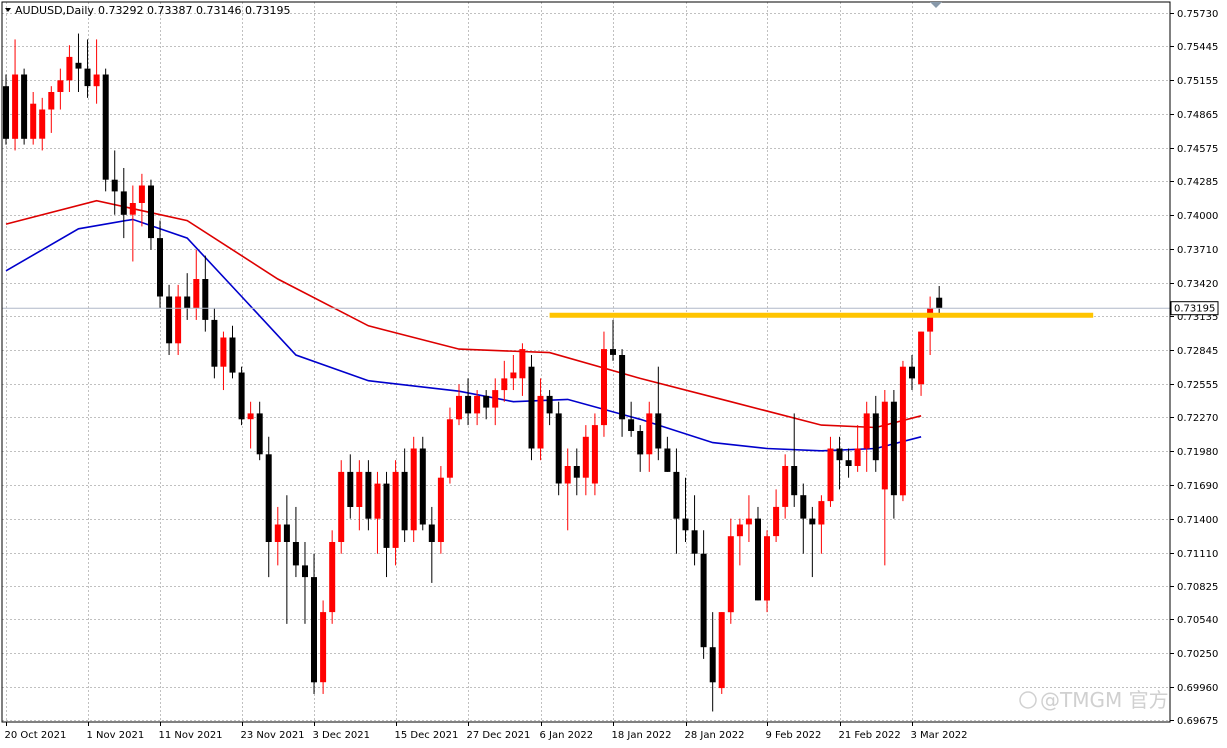 The height and width of the screenshot is (748, 1227). Describe the element at coordinates (939, 735) in the screenshot. I see `x-tick-label: 3 Mar 2022` at that location.